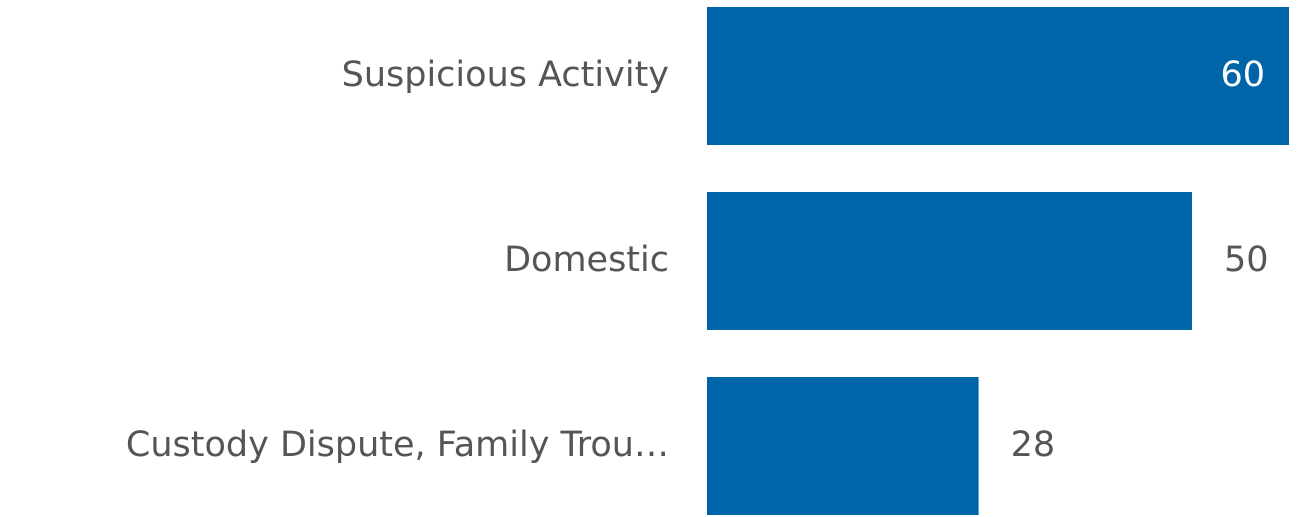 The image size is (1313, 517). I want to click on category-label: Suspicious Activity, so click(505, 75).